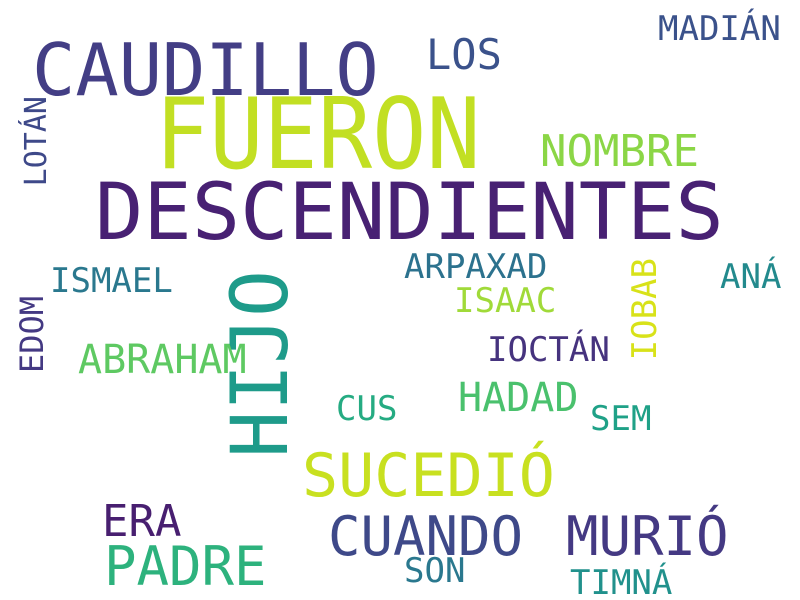 The width and height of the screenshot is (800, 600). I want to click on word-padre: PADRE, so click(185, 566).